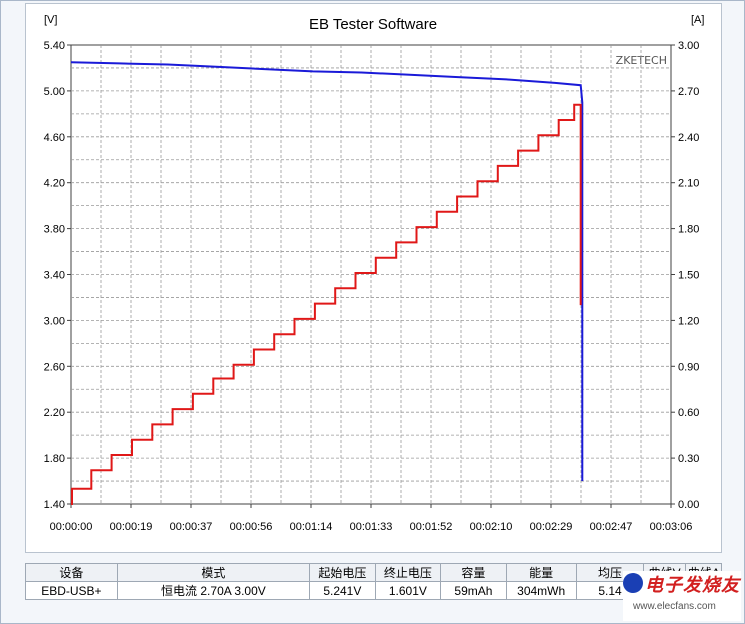  What do you see at coordinates (54, 230) in the screenshot?
I see `left-tick-label: 3.80` at bounding box center [54, 230].